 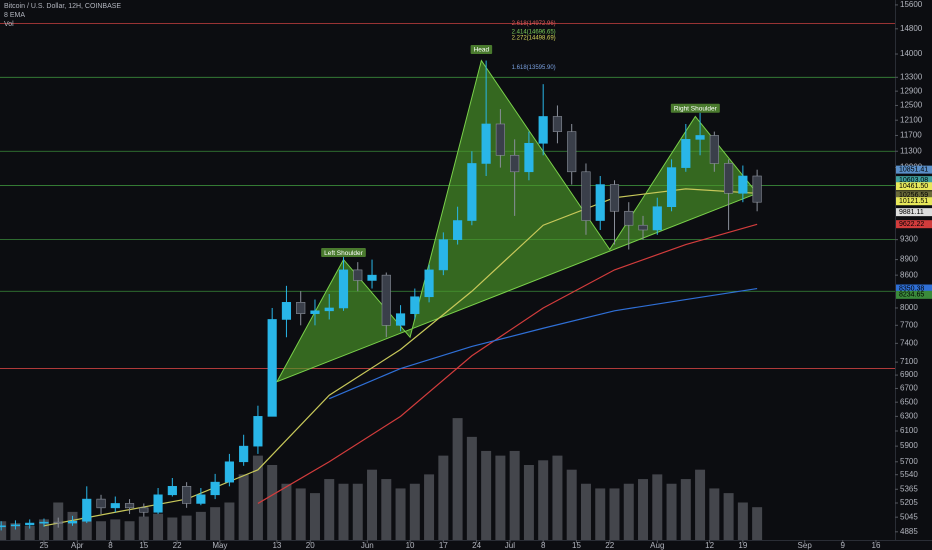 What do you see at coordinates (909, 502) in the screenshot?
I see `y-tick-label: 5205` at bounding box center [909, 502].